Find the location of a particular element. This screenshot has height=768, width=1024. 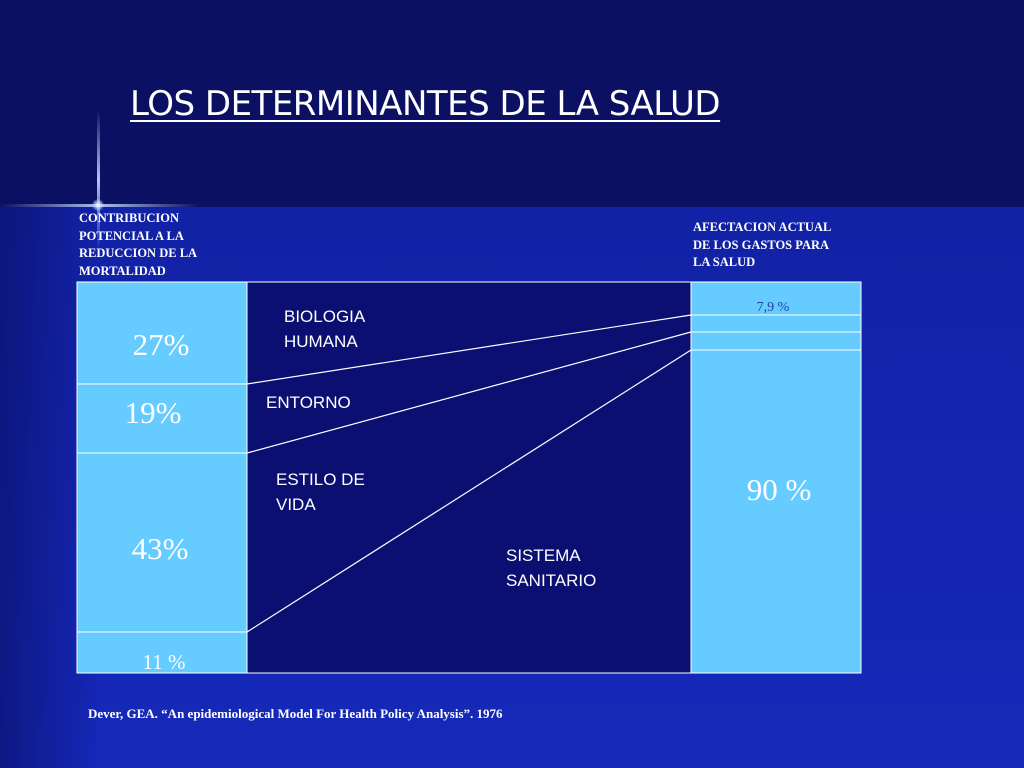

left-caption-line: REDUCCION DE LA is located at coordinates (138, 253).